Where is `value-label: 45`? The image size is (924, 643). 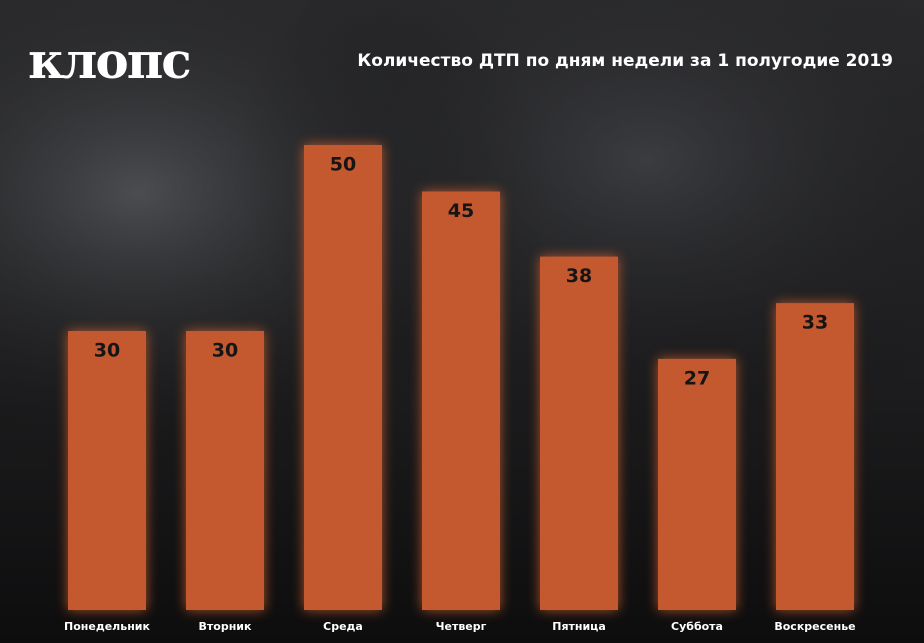 value-label: 45 is located at coordinates (461, 211).